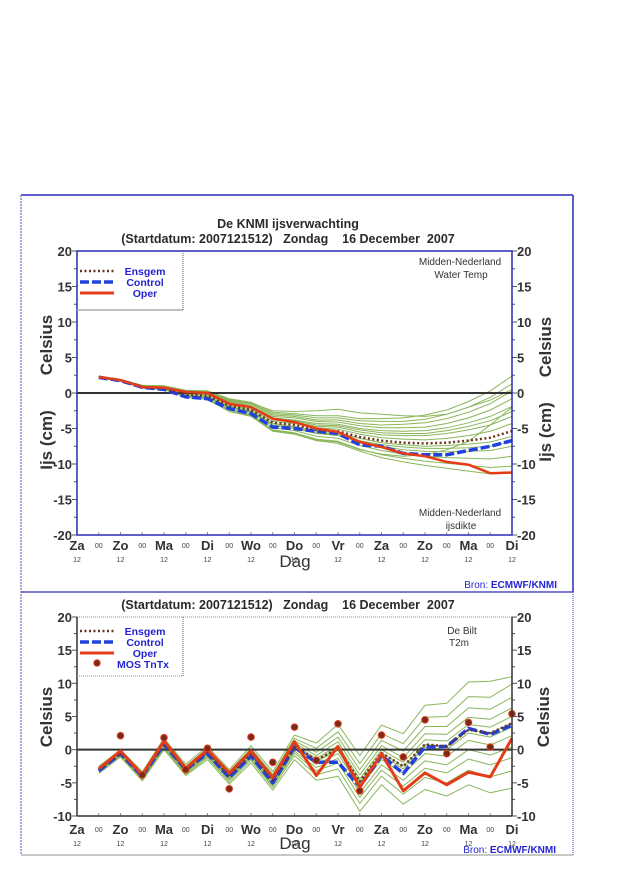 The width and height of the screenshot is (640, 880). I want to click on variable-label: T2m, so click(459, 643).